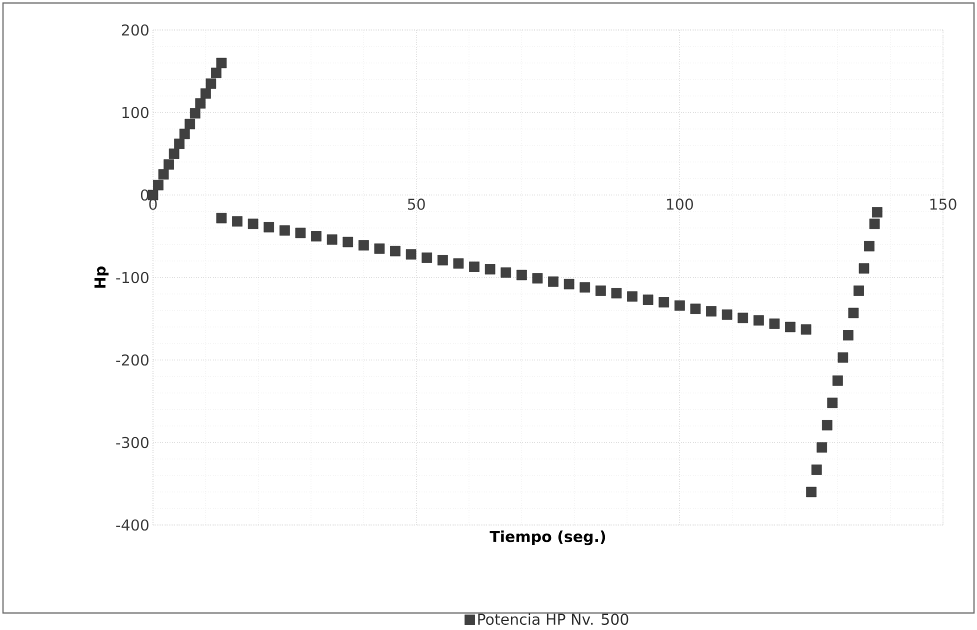 The width and height of the screenshot is (977, 630). I want to click on legend-label: Potencia HP Nv. 500, so click(553, 619).